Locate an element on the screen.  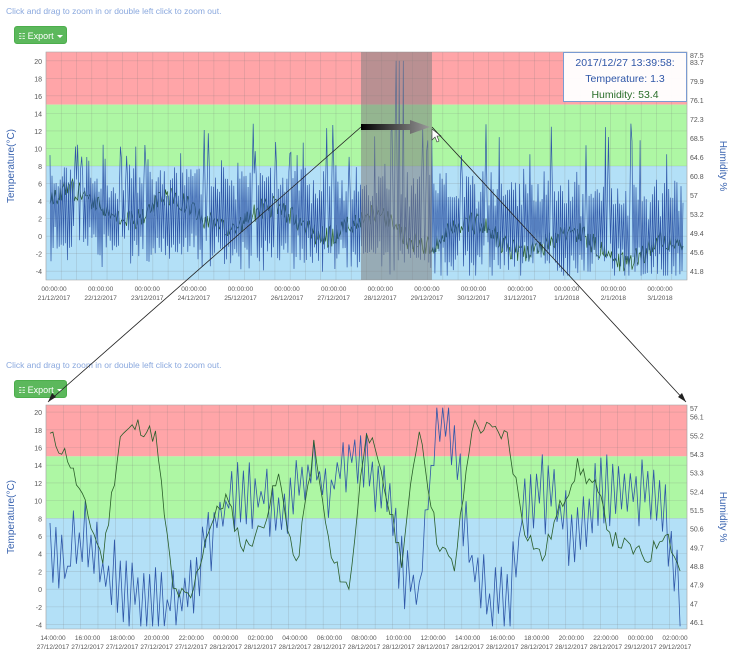
tooltip-date: 2017/12/27 13:39:58: is located at coordinates (625, 63).